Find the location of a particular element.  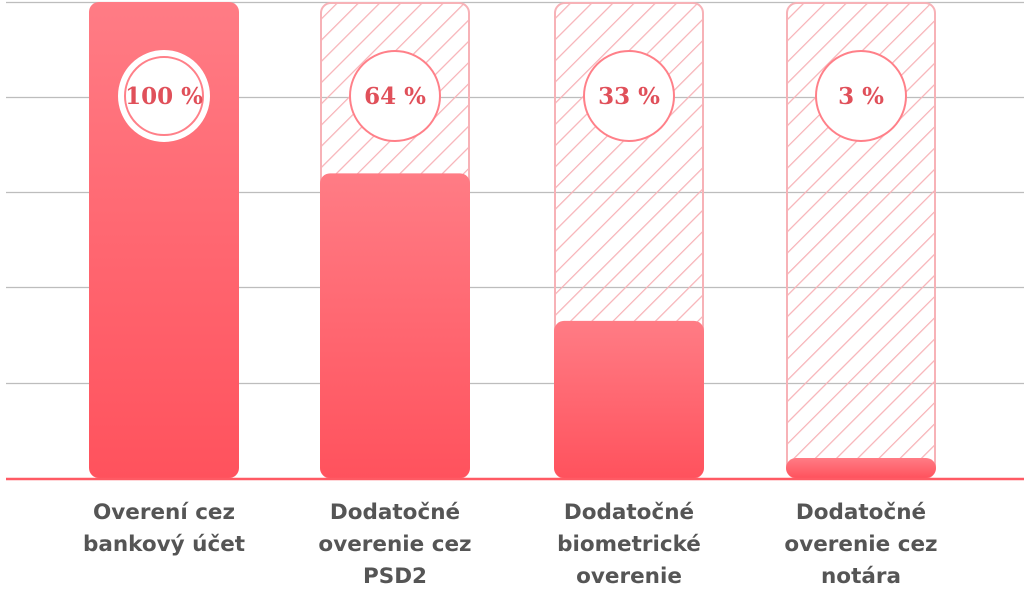

bar-group: 100 % is located at coordinates (164, 240).